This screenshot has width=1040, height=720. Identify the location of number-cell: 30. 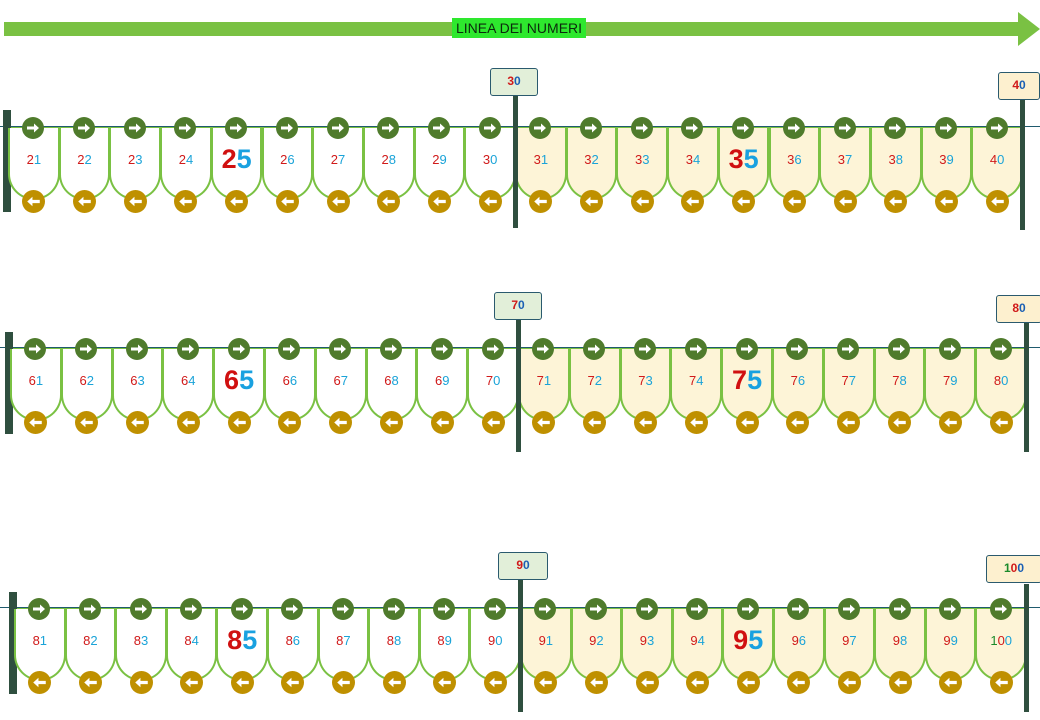
(490, 164).